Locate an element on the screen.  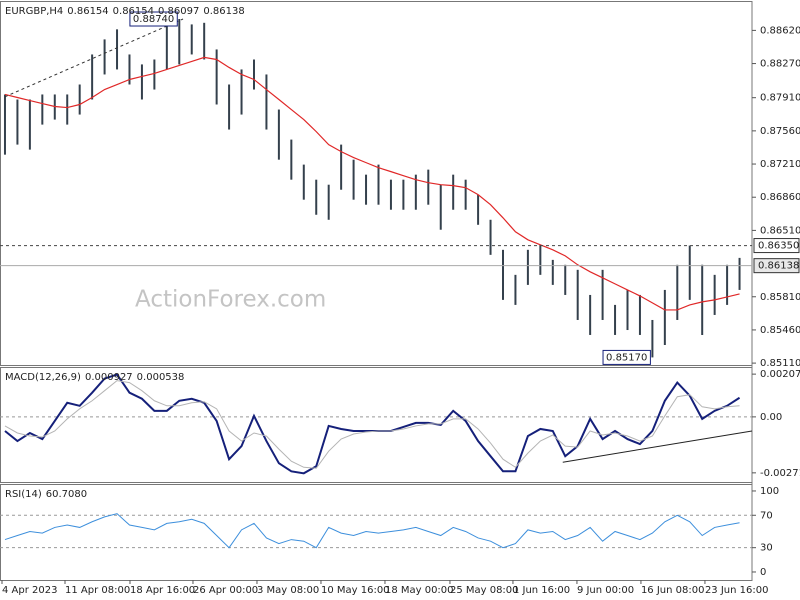
x-tick-label: 16 Jun 08:00 is located at coordinates (673, 590).